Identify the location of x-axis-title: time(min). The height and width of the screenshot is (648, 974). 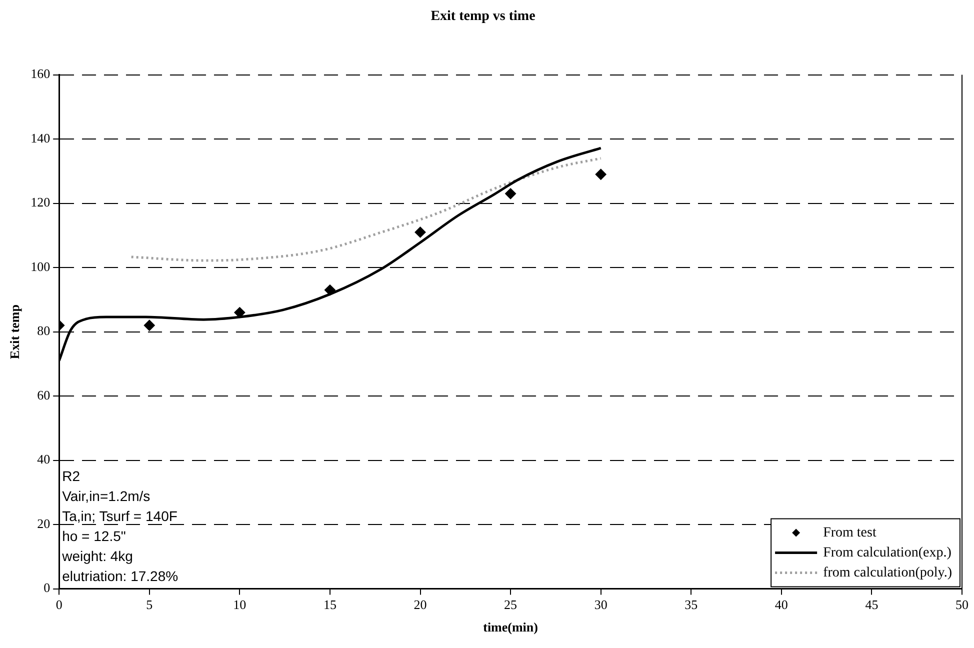
(510, 627).